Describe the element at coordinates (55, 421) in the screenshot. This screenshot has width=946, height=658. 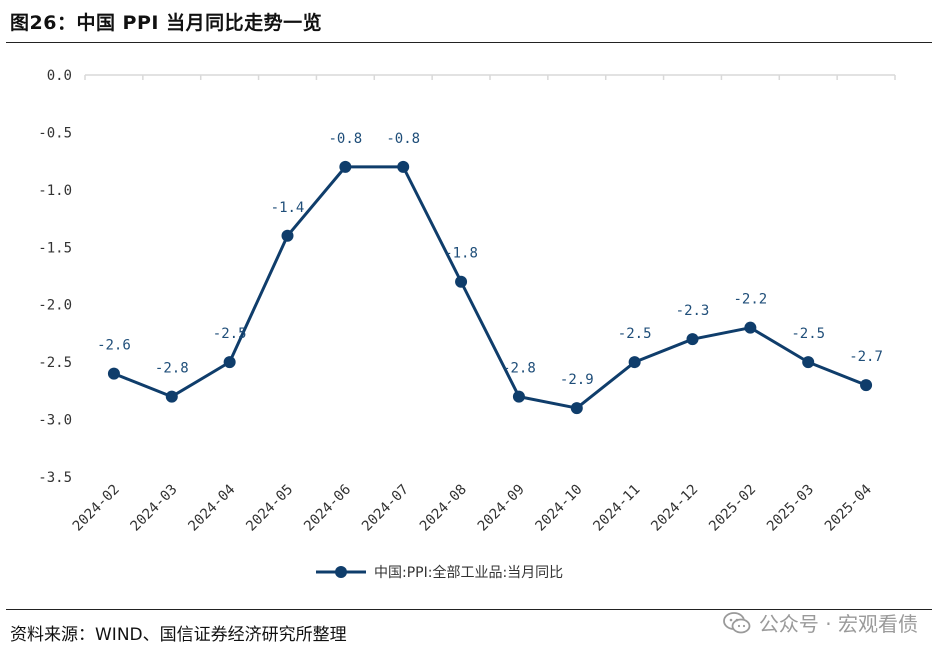
I see `y-tick-label: -3.0` at that location.